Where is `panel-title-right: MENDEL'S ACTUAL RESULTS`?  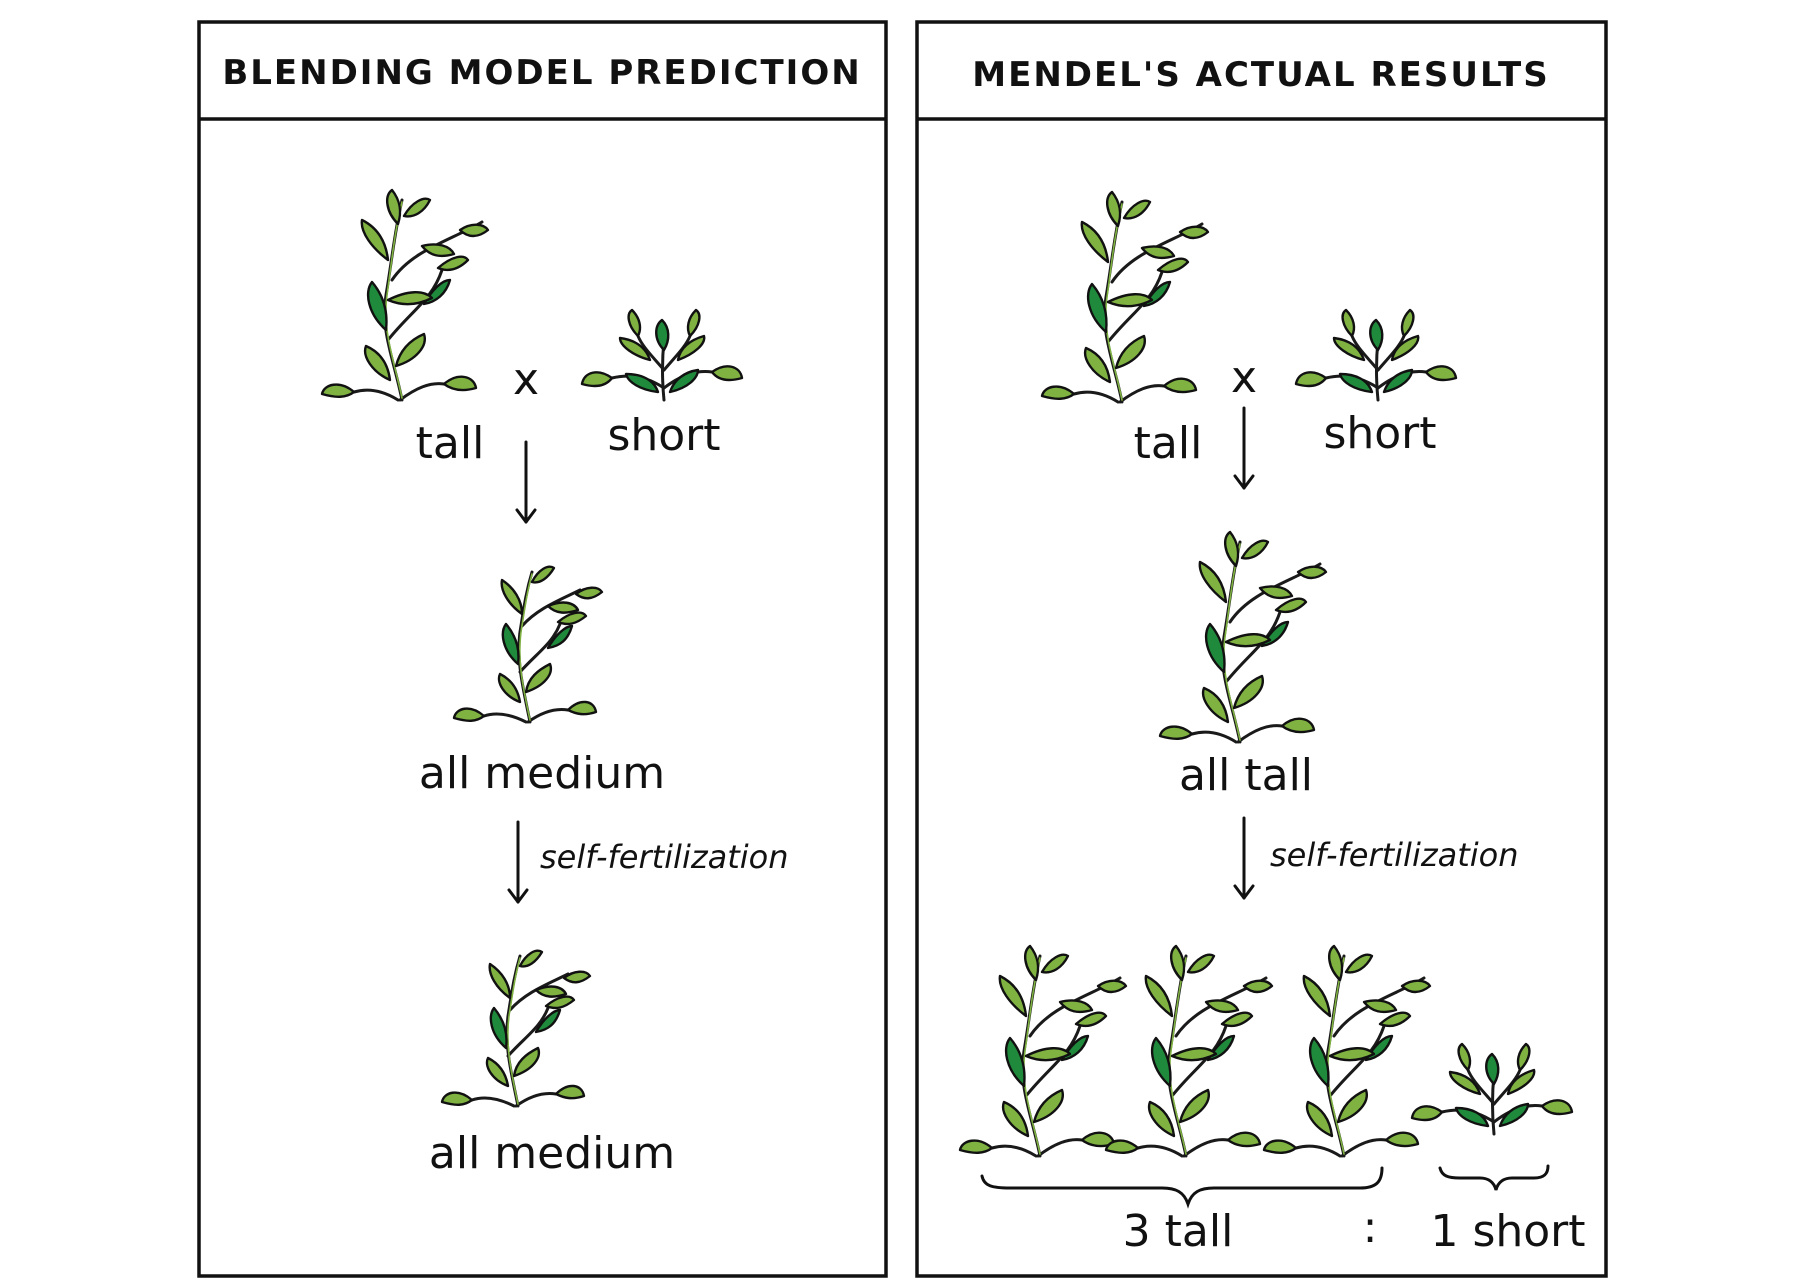 panel-title-right: MENDEL'S ACTUAL RESULTS is located at coordinates (1260, 75).